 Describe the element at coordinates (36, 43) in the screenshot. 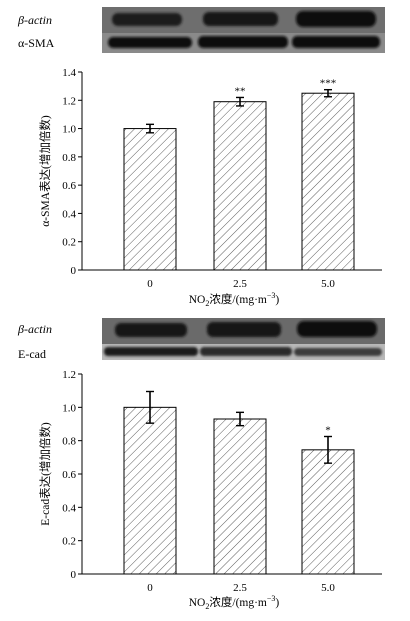

I see `blot-label-sma: α-SMA` at that location.